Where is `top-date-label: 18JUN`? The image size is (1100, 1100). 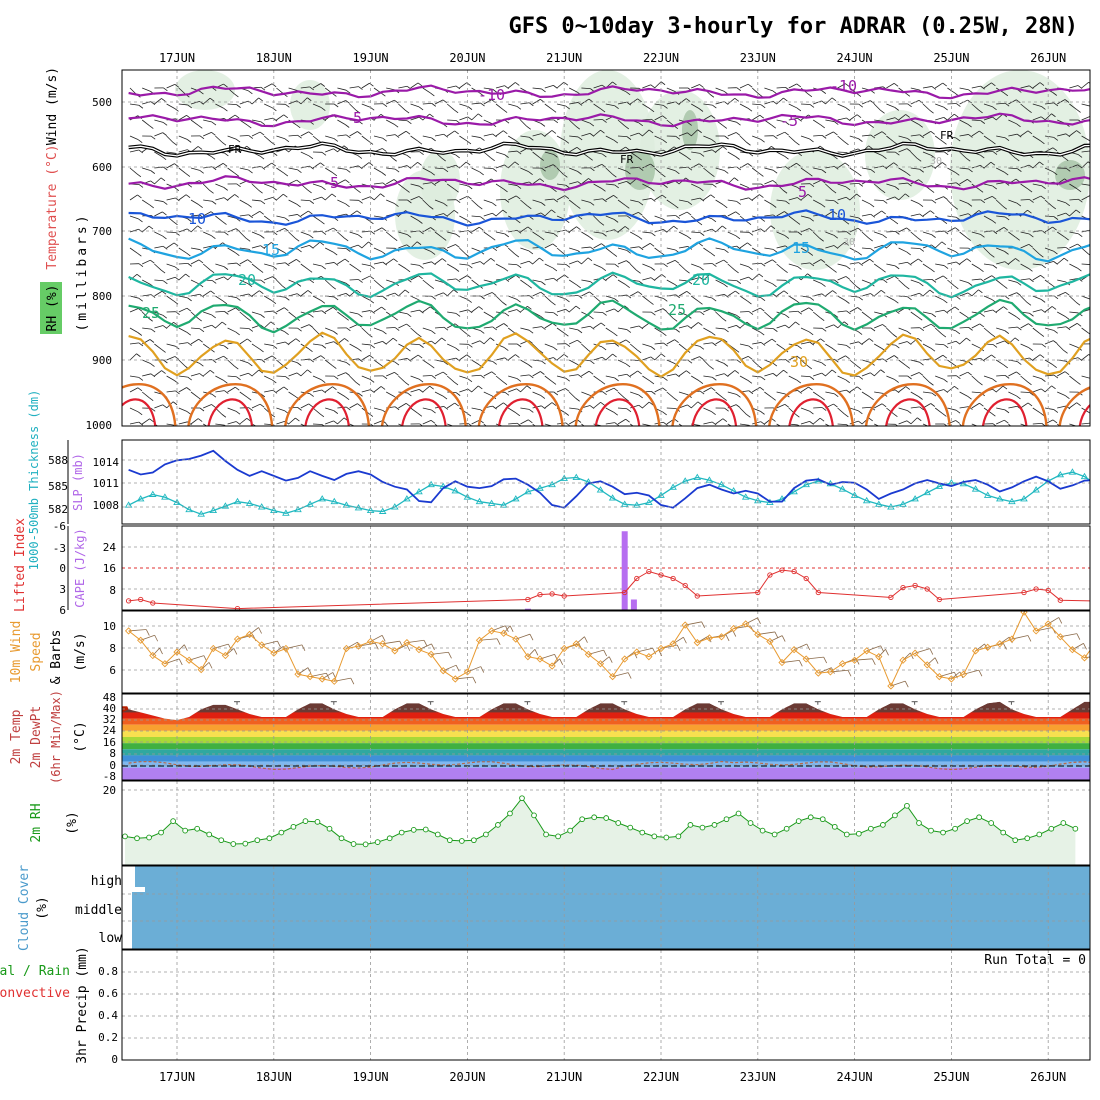
top-date-label: 18JUN is located at coordinates (274, 58).